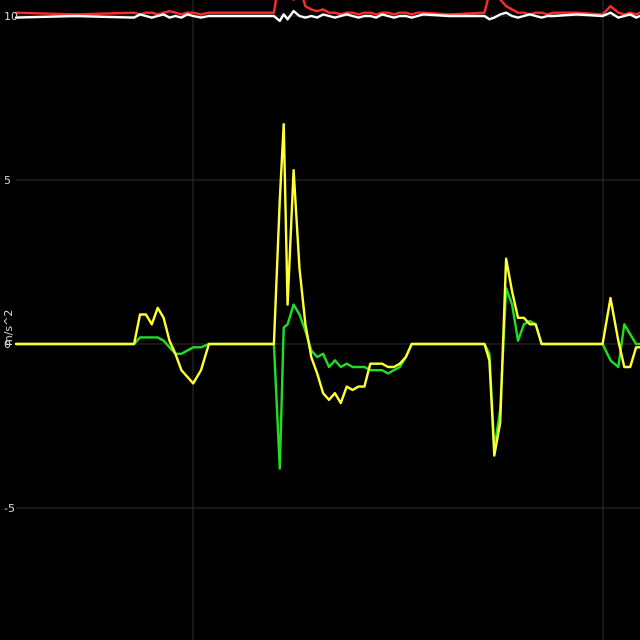  What do you see at coordinates (9, 508) in the screenshot?
I see `y-tick-label: -5` at bounding box center [9, 508].